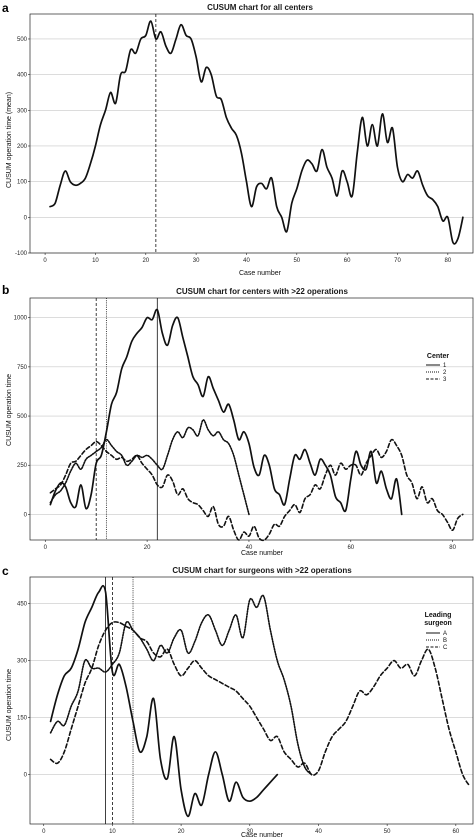 Image resolution: width=474 pixels, height=840 pixels. What do you see at coordinates (397, 261) in the screenshot?
I see `x-tick-label: 70` at bounding box center [397, 261].